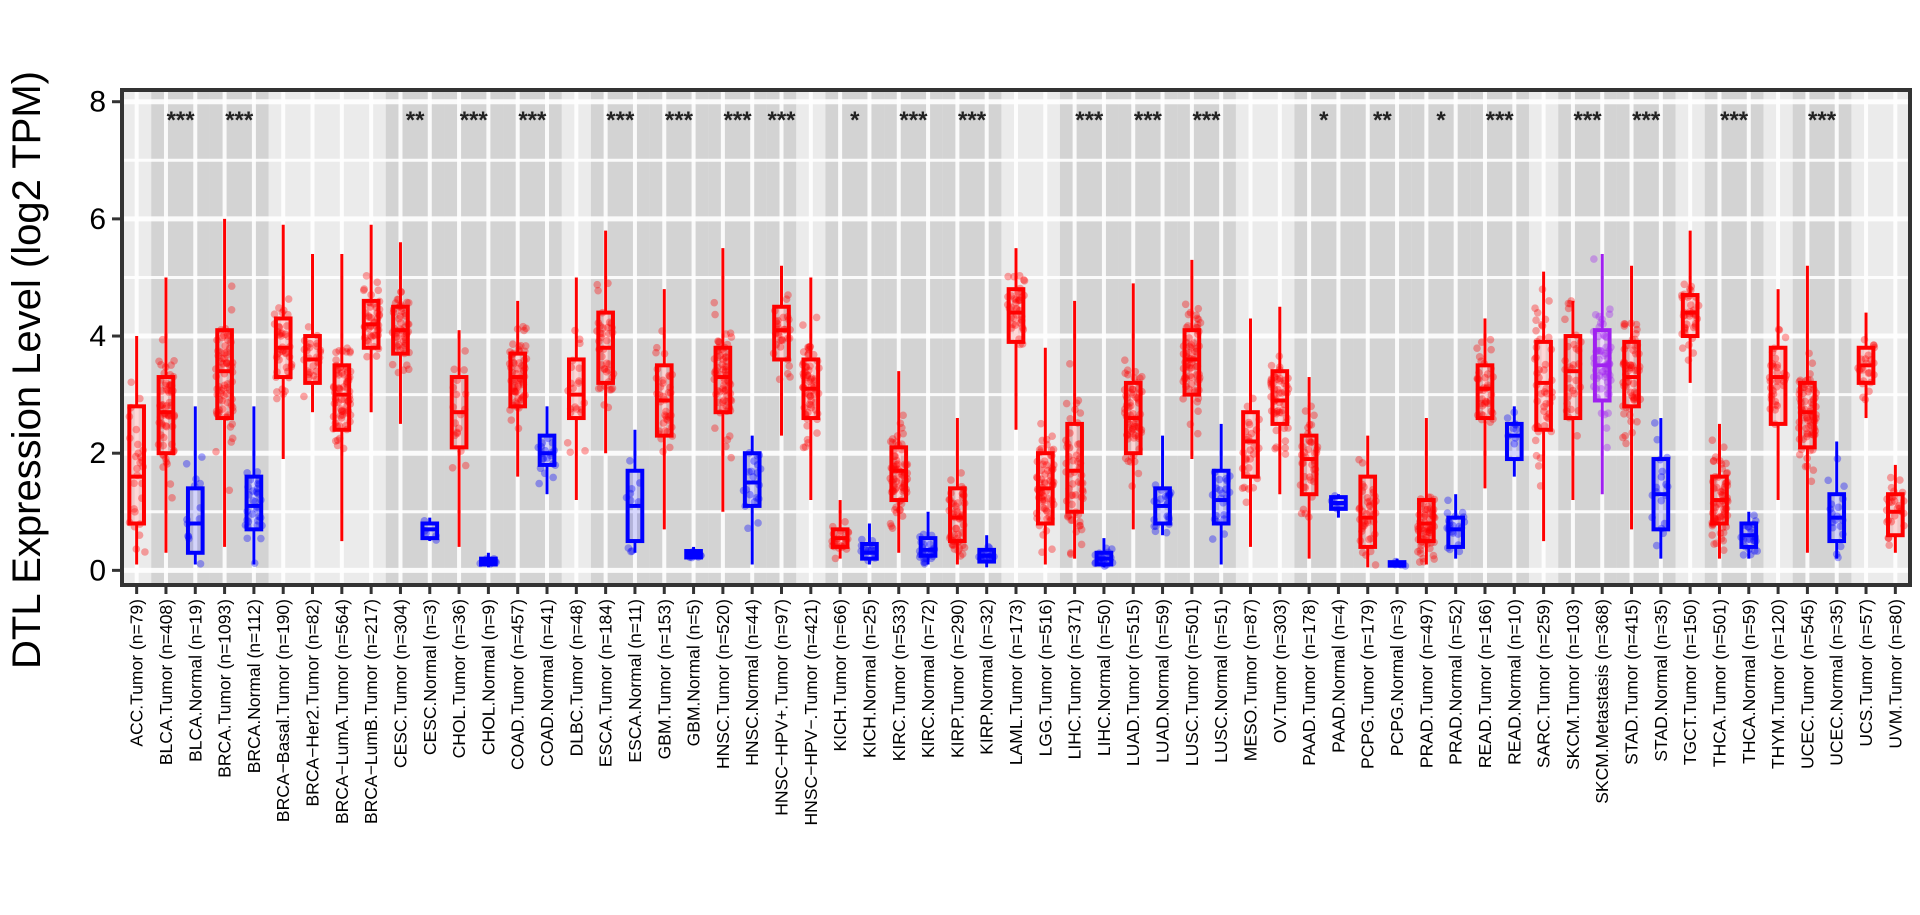  Describe the element at coordinates (723, 684) in the screenshot. I see `x-tick-label: HNSC.Tumor (n=520)` at that location.